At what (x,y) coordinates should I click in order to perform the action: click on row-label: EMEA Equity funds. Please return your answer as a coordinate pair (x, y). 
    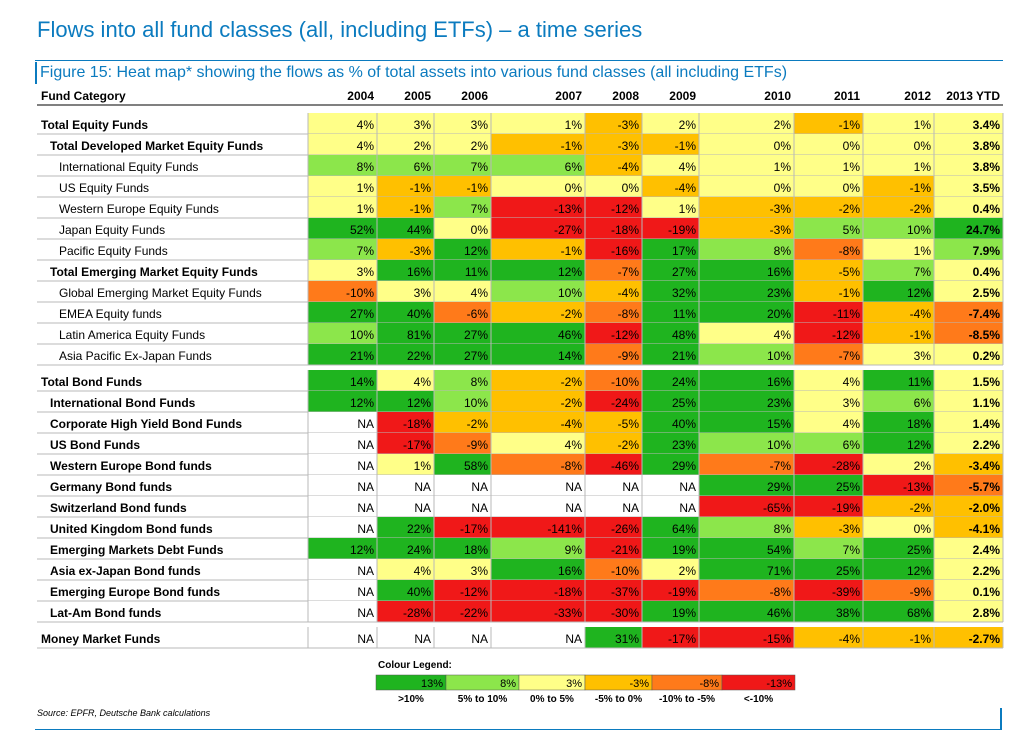
    Looking at the image, I should click on (110, 314).